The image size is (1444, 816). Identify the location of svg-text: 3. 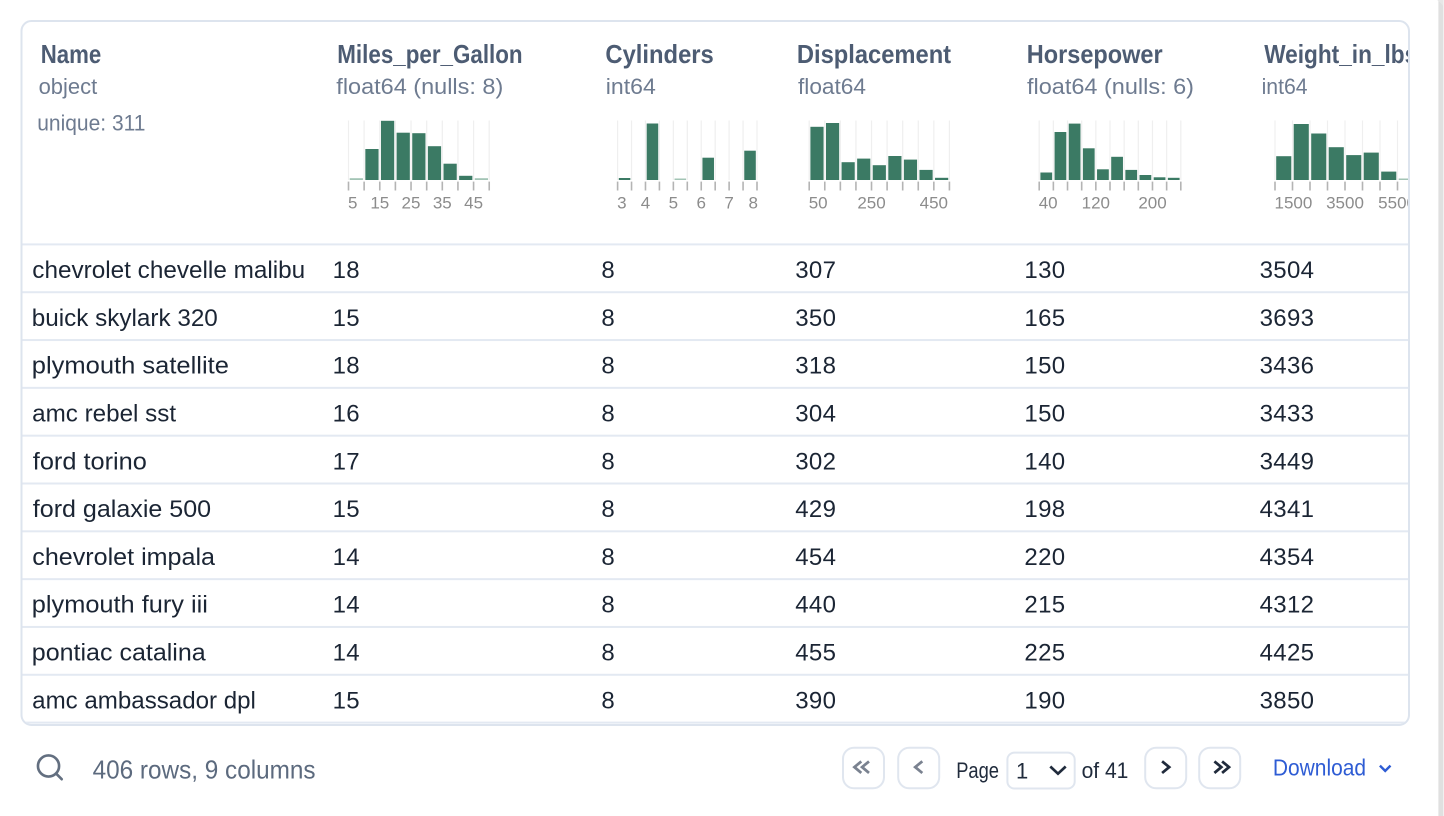
(621, 203).